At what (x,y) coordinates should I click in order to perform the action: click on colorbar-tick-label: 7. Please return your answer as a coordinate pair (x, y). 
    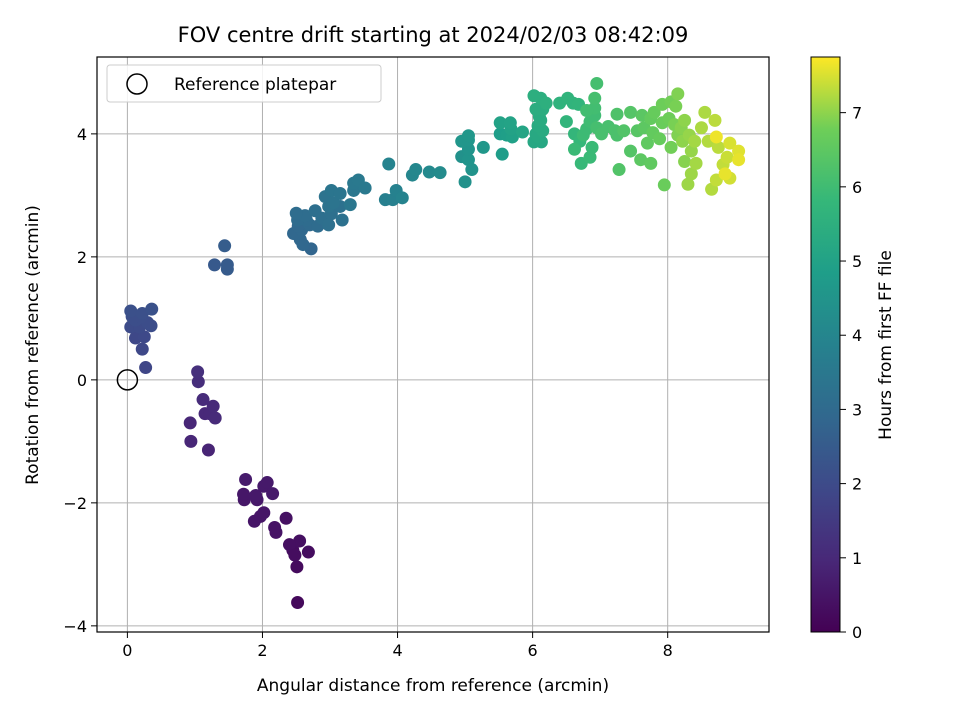
    Looking at the image, I should click on (857, 113).